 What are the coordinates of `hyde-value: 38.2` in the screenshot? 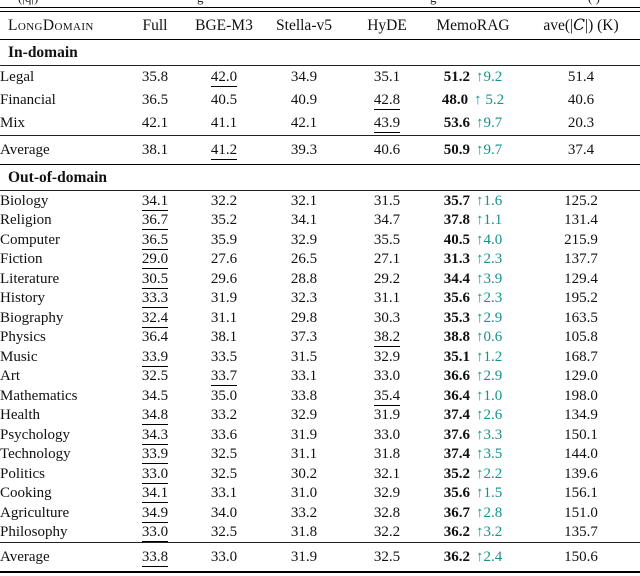 It's located at (387, 338).